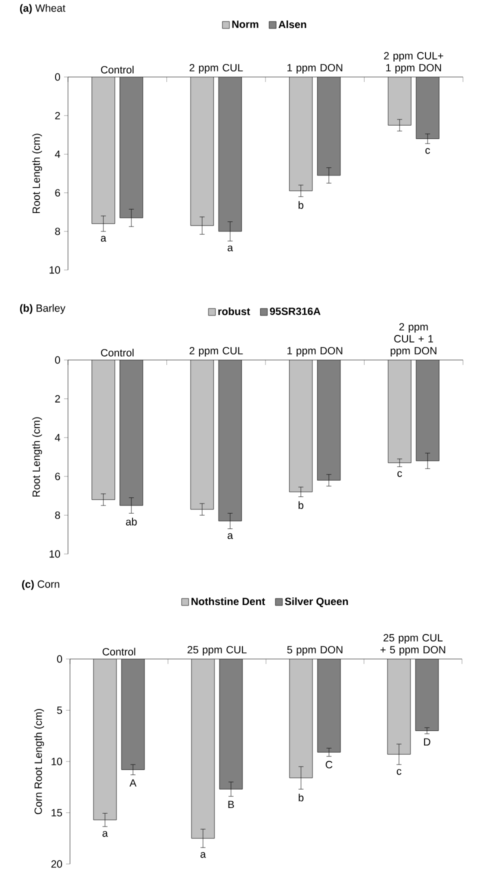  I want to click on x-tick-label: 2 ppm CUL+ 1 ppm DON, so click(414, 63).